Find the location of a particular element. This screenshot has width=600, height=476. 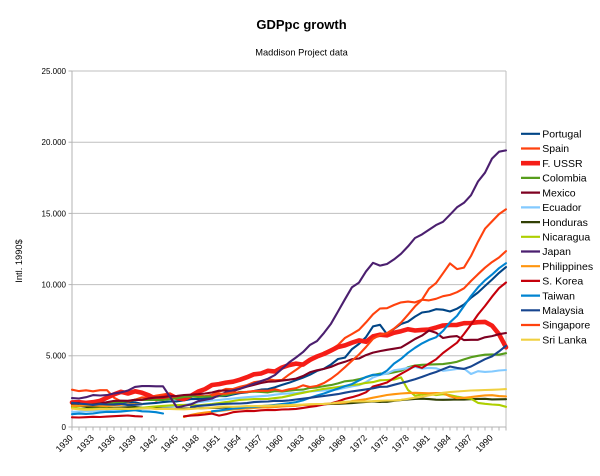

svg-text: GDPpc growth is located at coordinates (301, 24).